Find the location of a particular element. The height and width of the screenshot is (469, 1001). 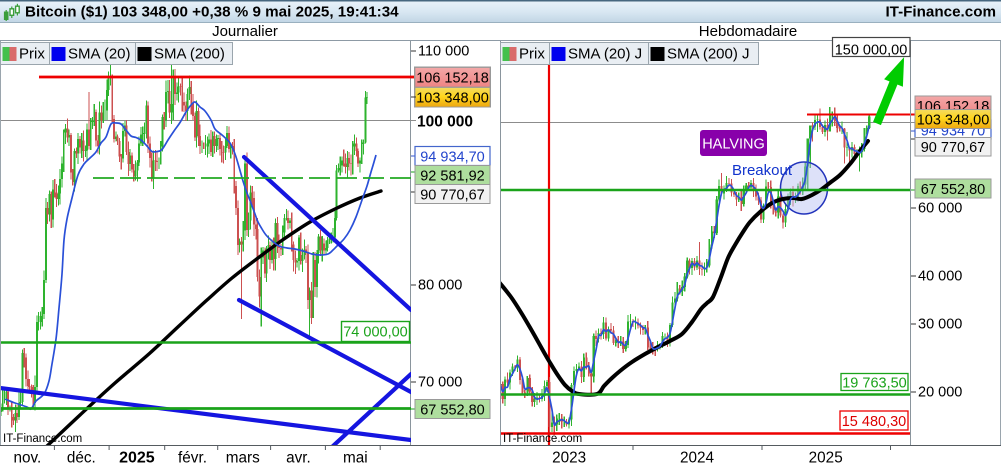

svg-text: 94 934,70 is located at coordinates (452, 158).